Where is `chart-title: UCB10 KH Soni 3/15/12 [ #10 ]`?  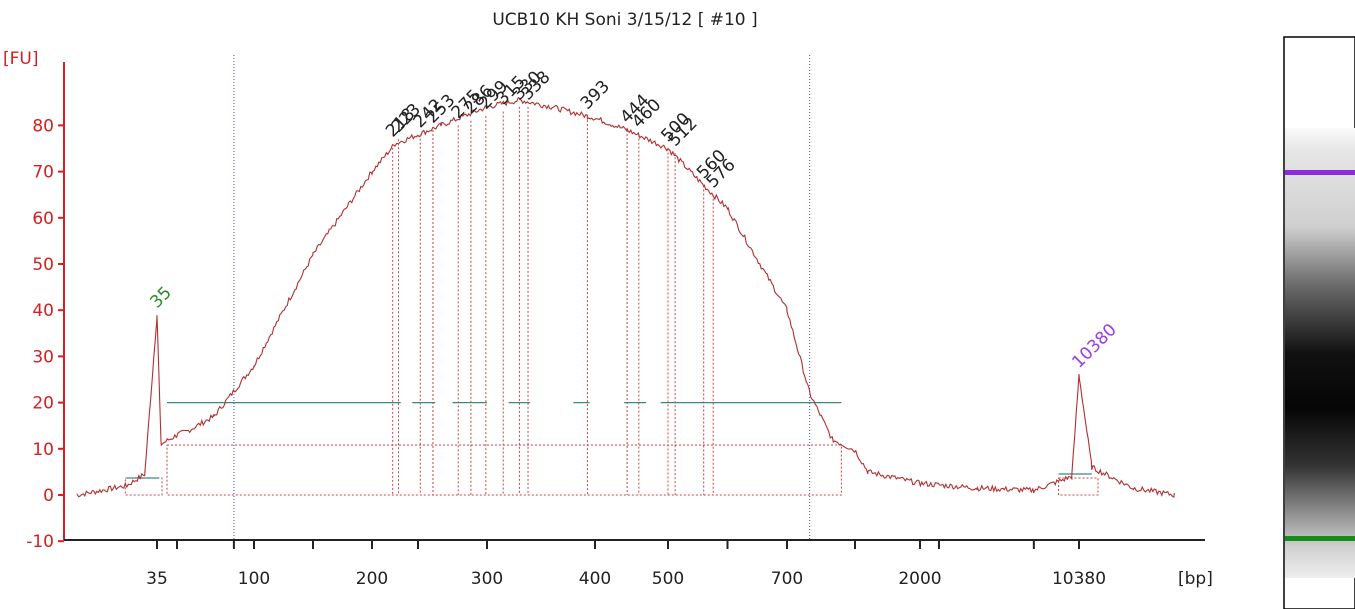 chart-title: UCB10 KH Soni 3/15/12 [ #10 ] is located at coordinates (624, 20).